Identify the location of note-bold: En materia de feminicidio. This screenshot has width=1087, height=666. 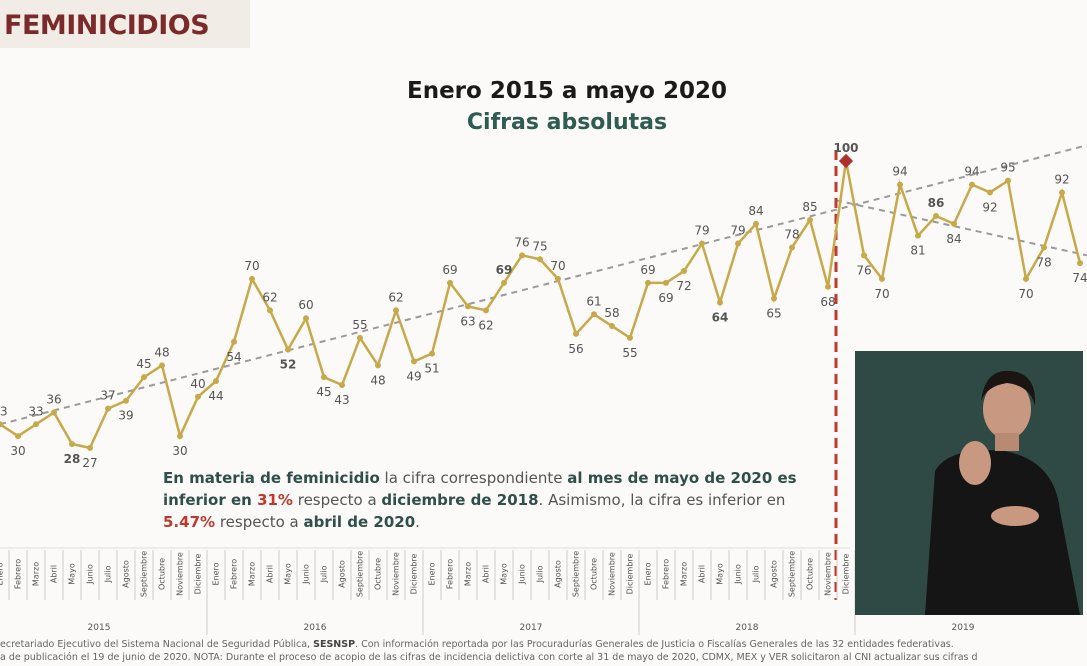
(271, 478).